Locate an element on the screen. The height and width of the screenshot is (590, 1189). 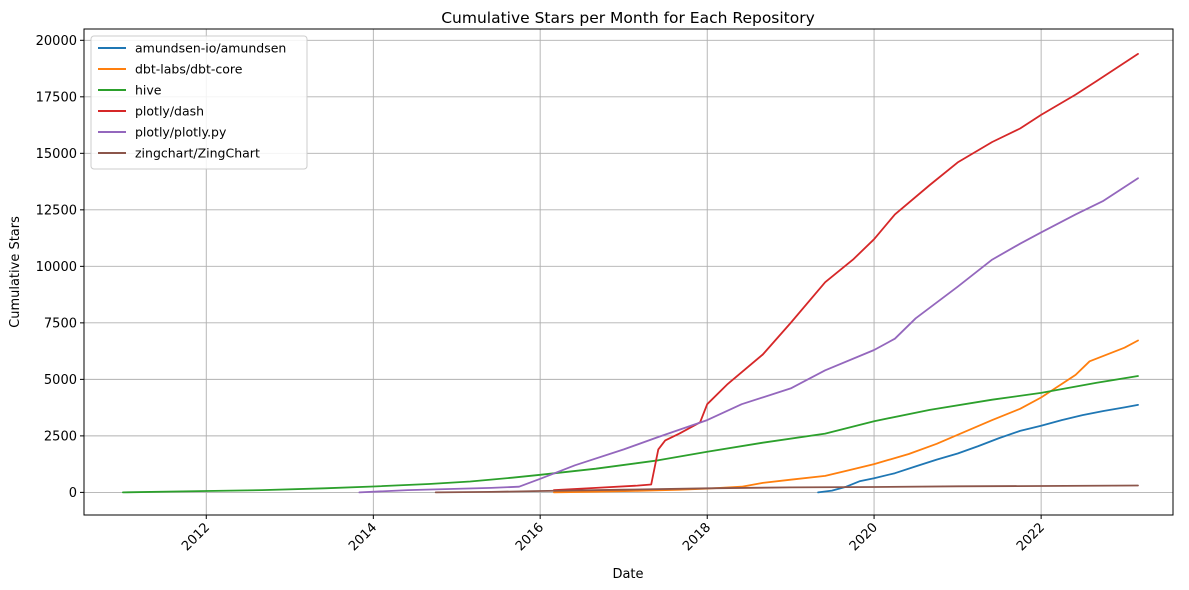
y-axis-ticks: 0 2500 5000 7500 10000 12500 15000 17500 20000 is located at coordinates (60, 267).